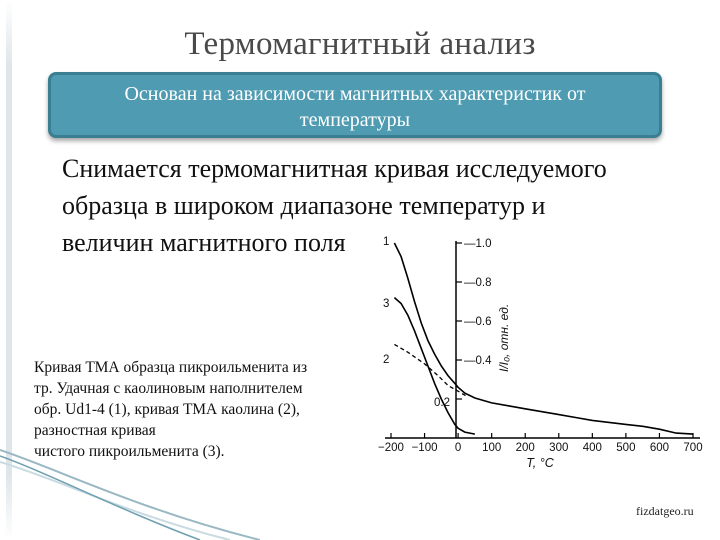 Image resolution: width=720 pixels, height=540 pixels. Describe the element at coordinates (95, 430) in the screenshot. I see `caption-line-4: разностная кривая` at that location.